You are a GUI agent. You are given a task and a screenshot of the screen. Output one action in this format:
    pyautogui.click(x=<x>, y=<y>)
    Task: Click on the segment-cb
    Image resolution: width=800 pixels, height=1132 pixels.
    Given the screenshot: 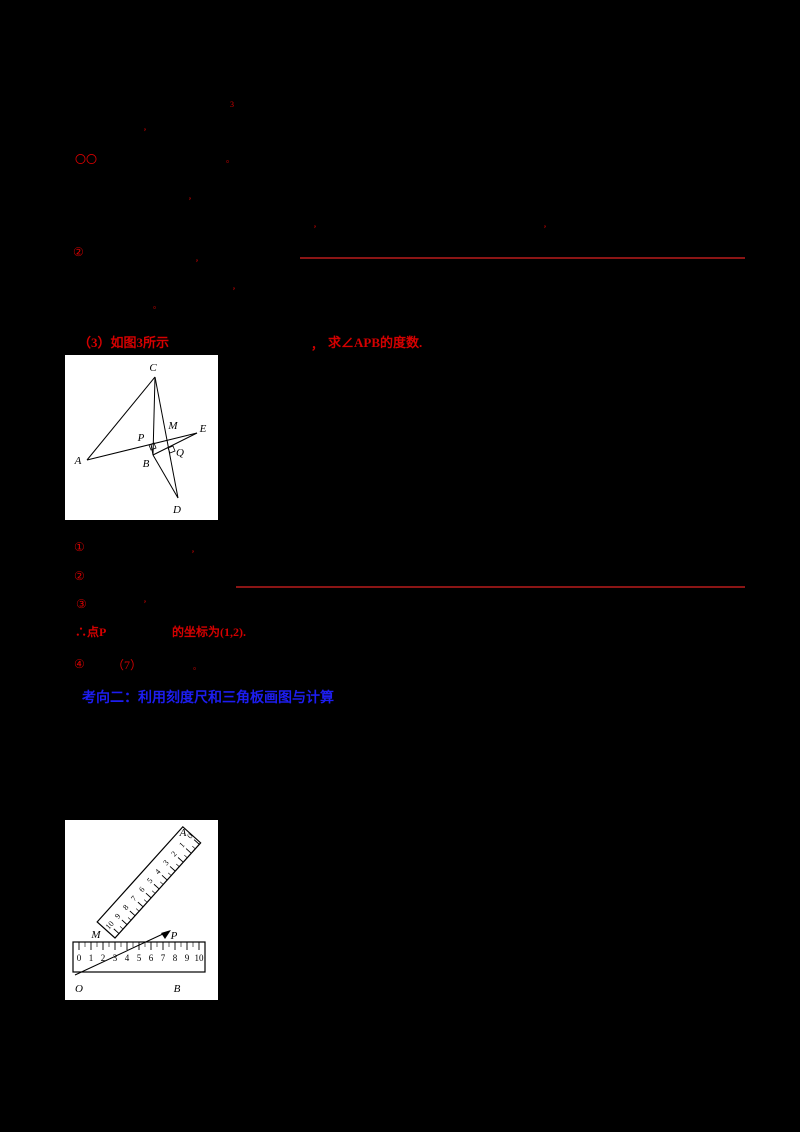 What is the action you would take?
    pyautogui.click(x=154, y=416)
    